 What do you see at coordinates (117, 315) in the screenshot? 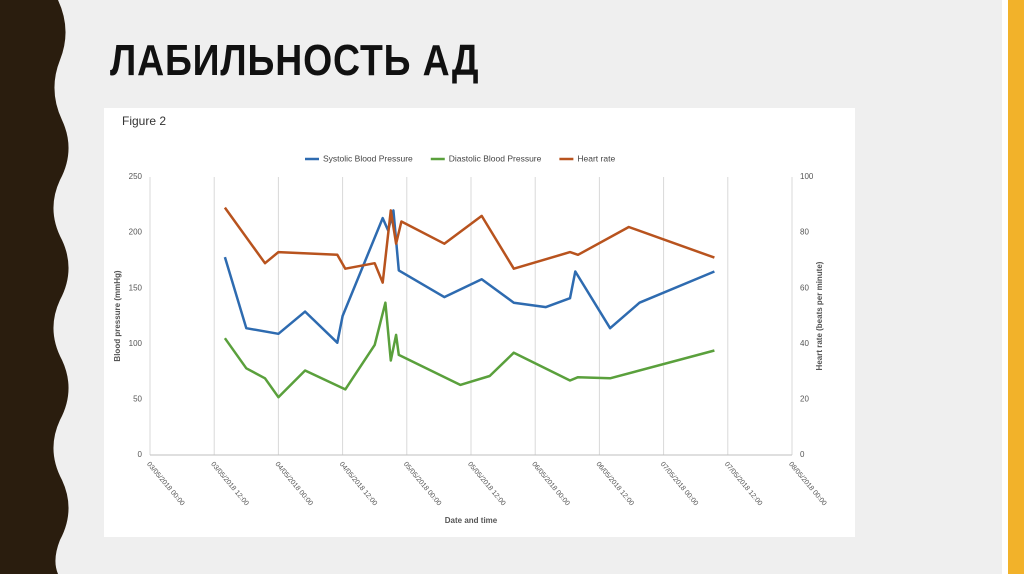
I see `y-axis-title: Blood pressure (mmHg)` at bounding box center [117, 315].